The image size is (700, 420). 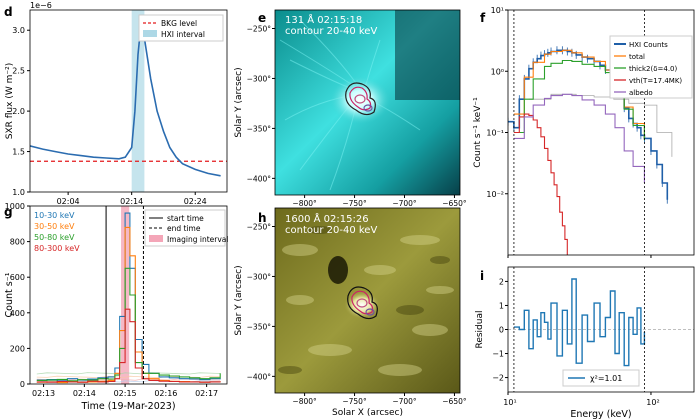 I want to click on panel-e-aia131-image: 131 Å 02:15:18 contour 20-40 keV, so click(x=367, y=102).